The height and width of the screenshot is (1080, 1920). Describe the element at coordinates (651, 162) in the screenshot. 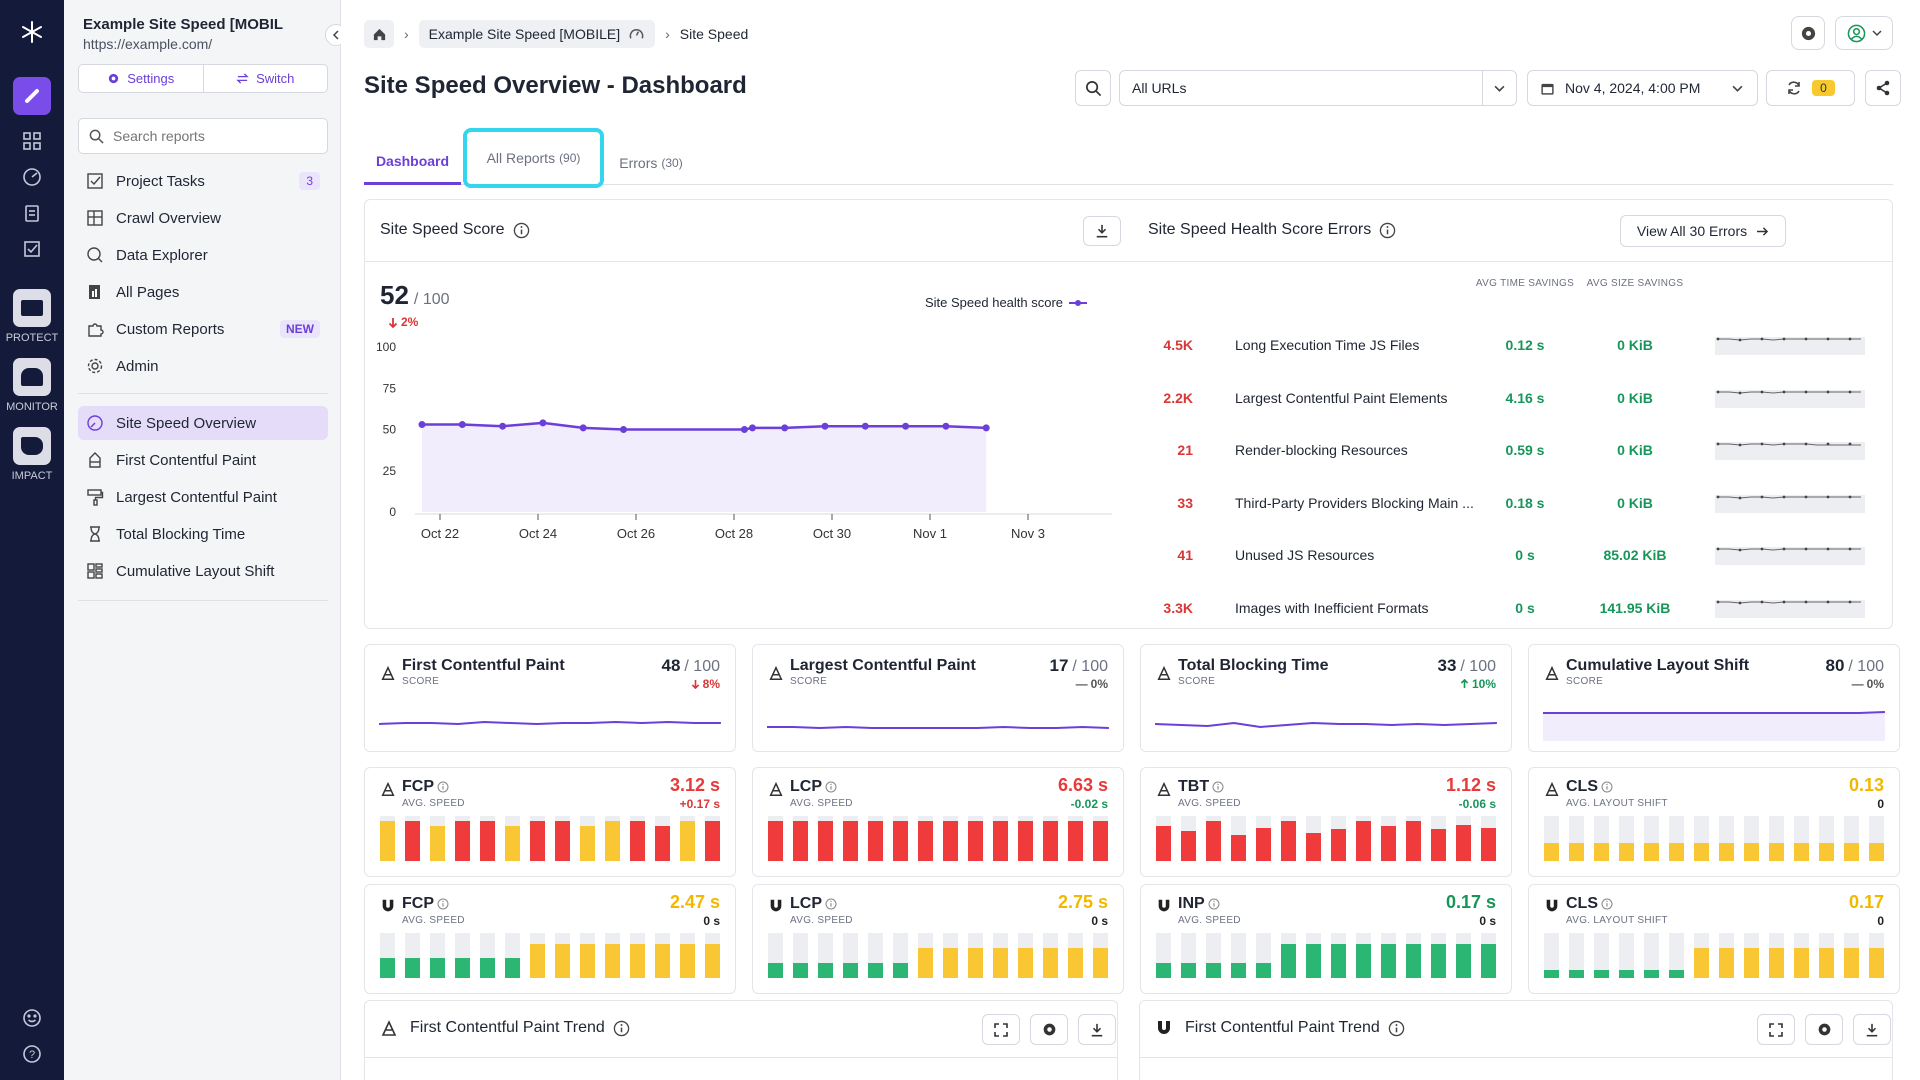

I see `tab-errors: Errors (30)` at that location.